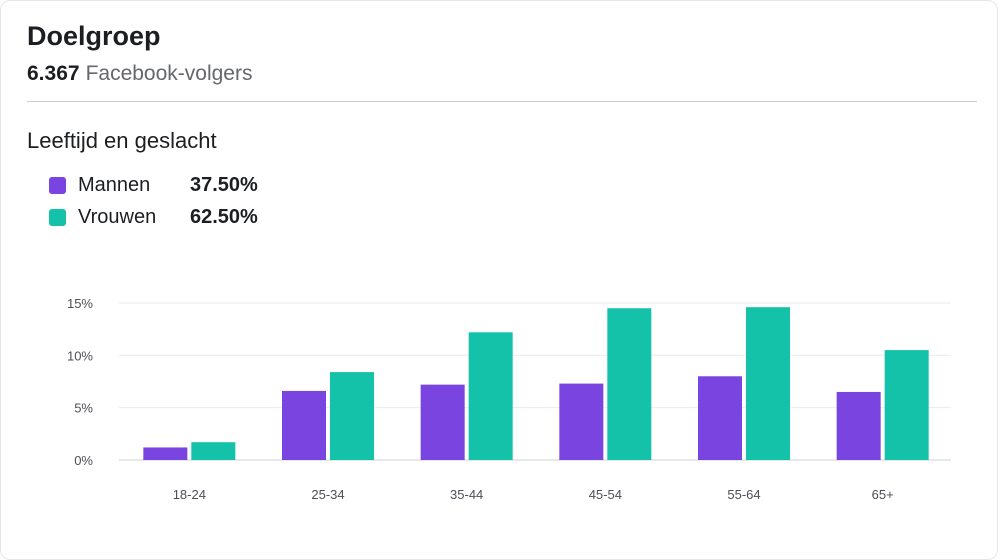 Image resolution: width=1000 pixels, height=560 pixels. Describe the element at coordinates (605, 494) in the screenshot. I see `x-tick-label: 45-54` at that location.